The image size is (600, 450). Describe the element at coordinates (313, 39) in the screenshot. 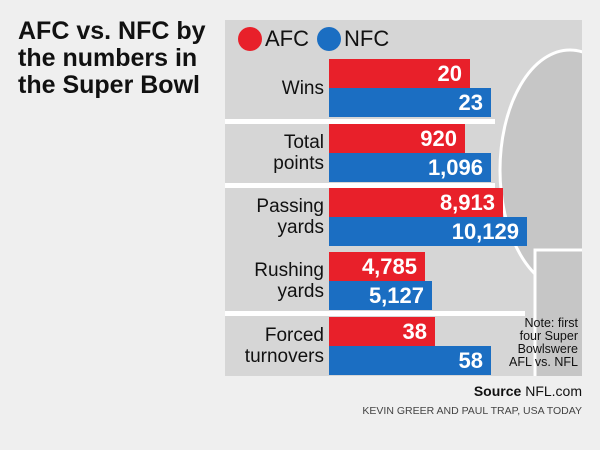

I see `legend: AFC NFC` at that location.